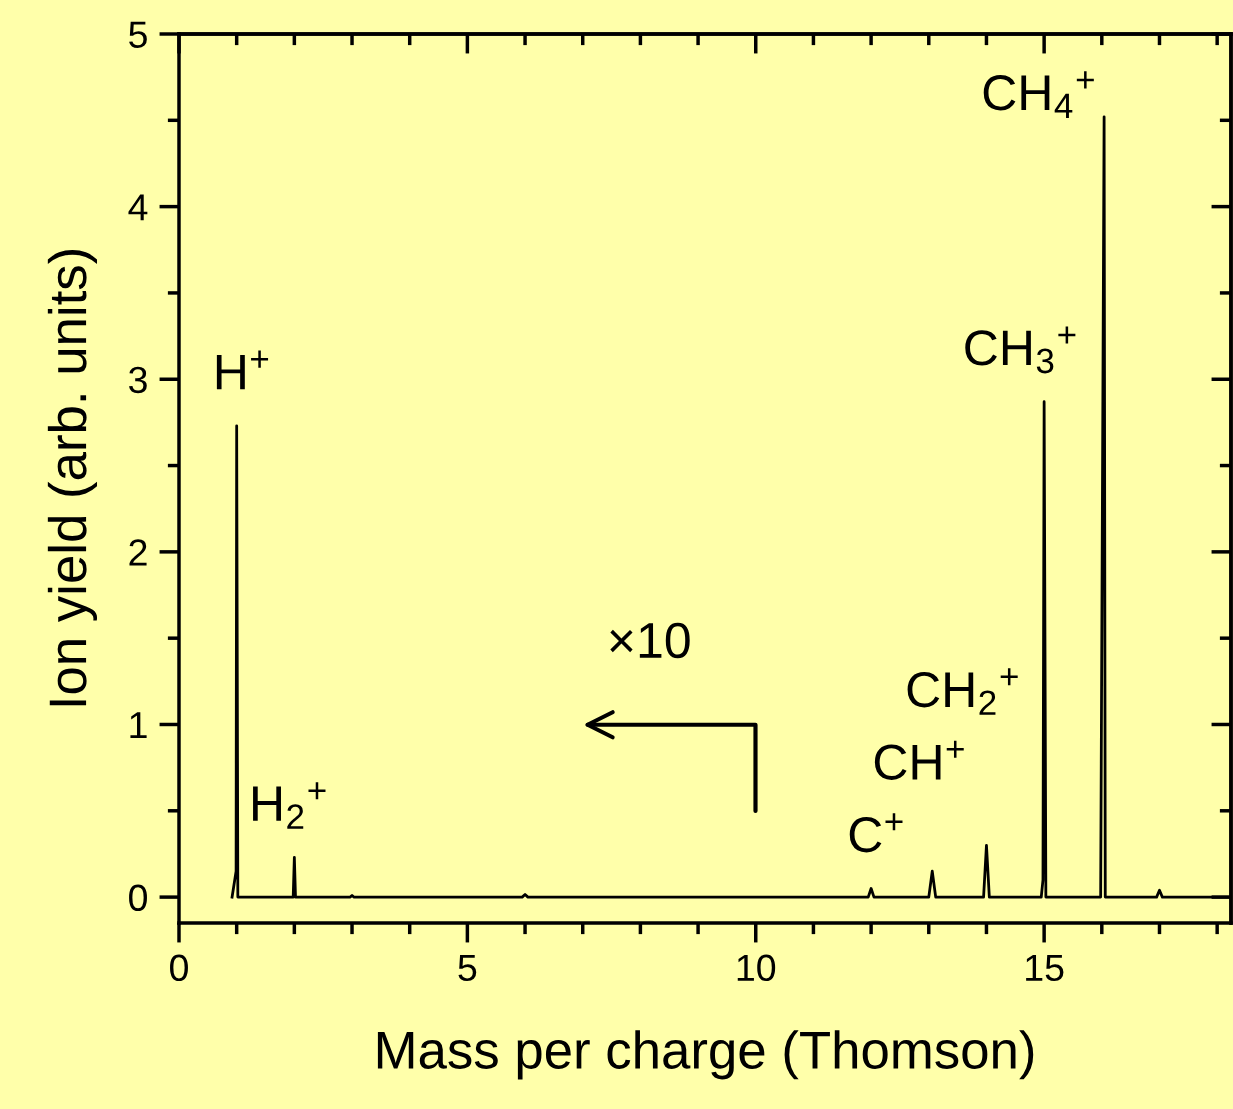 The image size is (1233, 1109). Describe the element at coordinates (138, 552) in the screenshot. I see `y-tick-label: 2` at that location.